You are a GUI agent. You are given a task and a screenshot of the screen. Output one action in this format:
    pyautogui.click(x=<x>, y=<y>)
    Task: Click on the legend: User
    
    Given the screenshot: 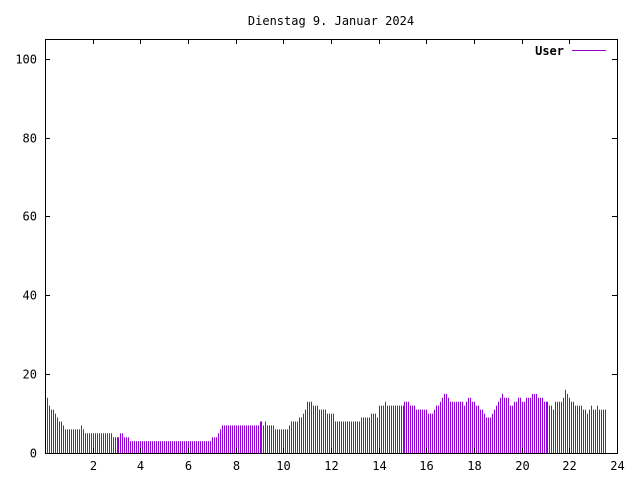 What is the action you would take?
    pyautogui.click(x=570, y=51)
    